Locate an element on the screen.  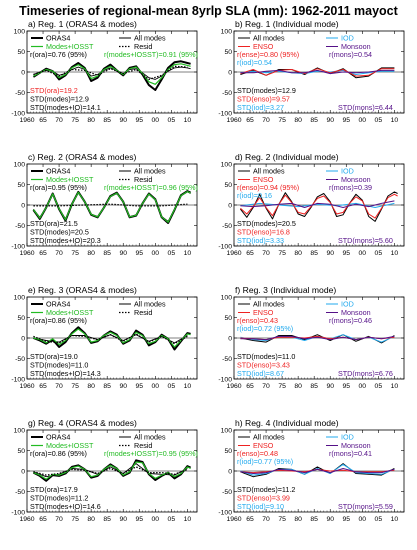
correlation-label: r(enso)=0.48 is located at coordinates (257, 453).